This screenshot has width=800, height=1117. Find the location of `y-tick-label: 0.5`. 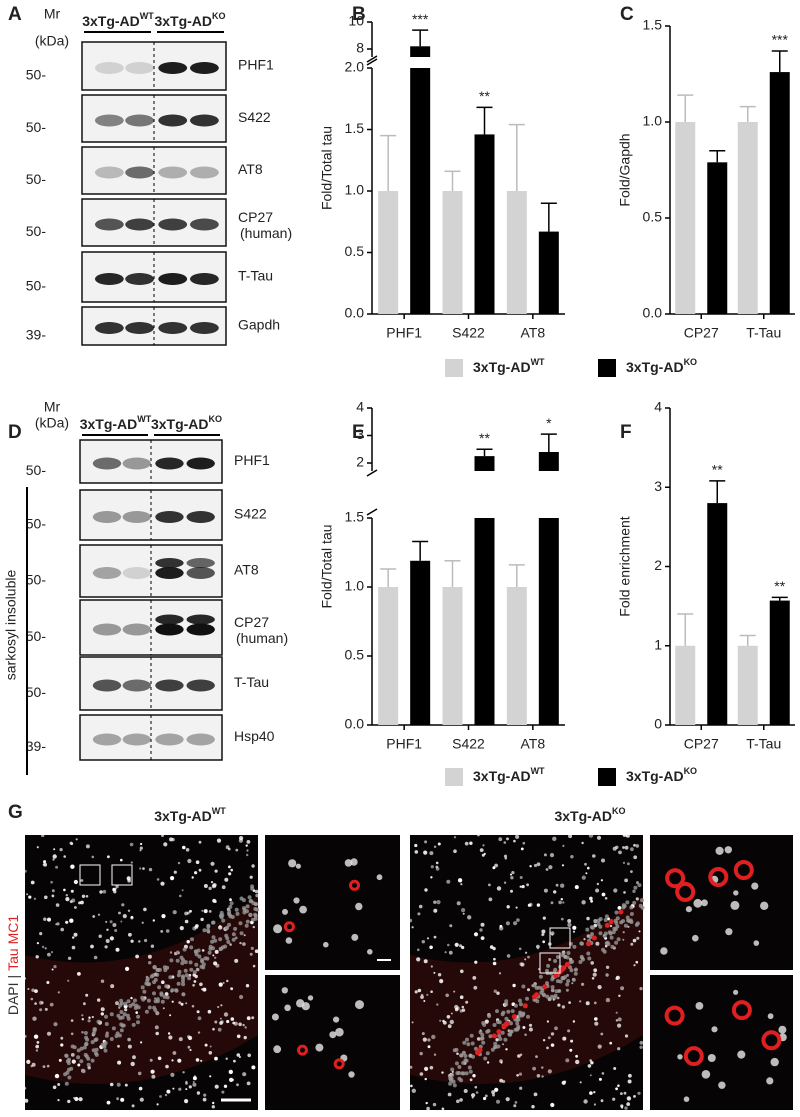

y-tick-label: 0.5 is located at coordinates (355, 655).